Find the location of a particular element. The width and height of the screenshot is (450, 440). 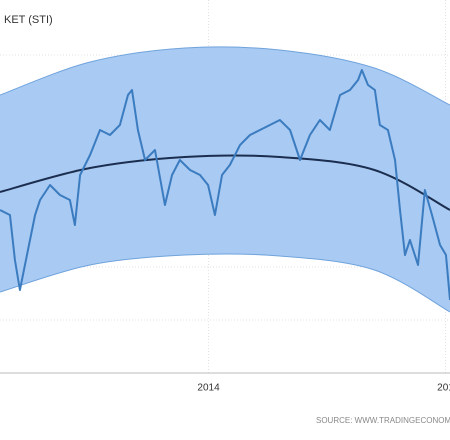

trend-line is located at coordinates (225, 182).